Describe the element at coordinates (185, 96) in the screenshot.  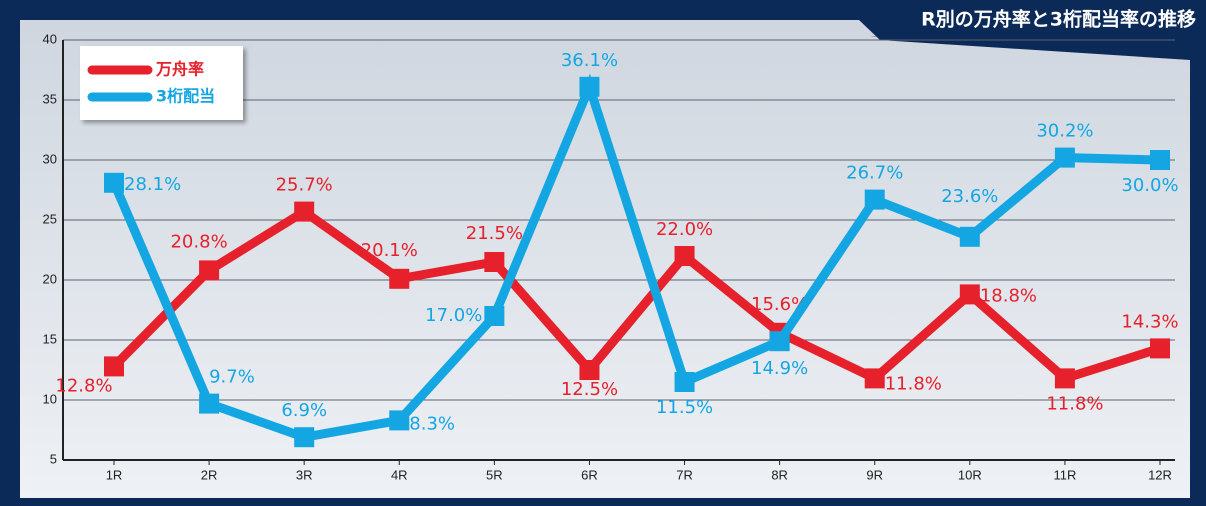
I see `legend-label: 3桁配当` at that location.